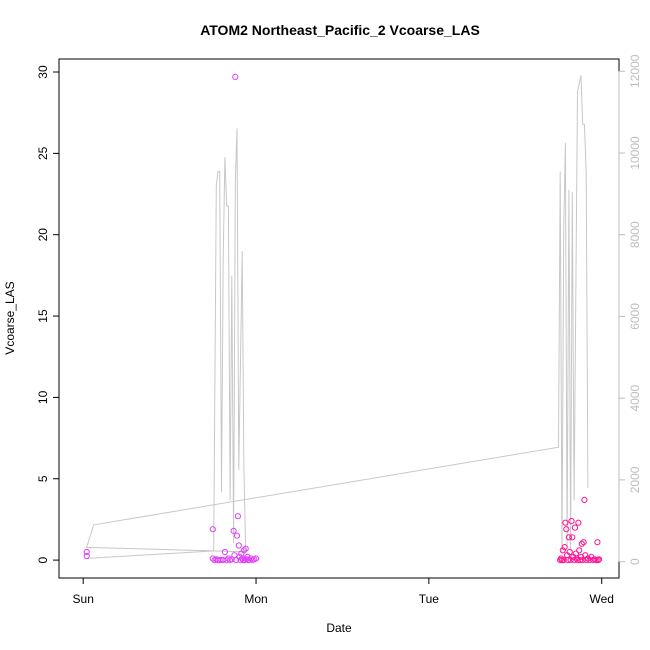  I want to click on right-axis-tick-label: 6000, so click(635, 316).